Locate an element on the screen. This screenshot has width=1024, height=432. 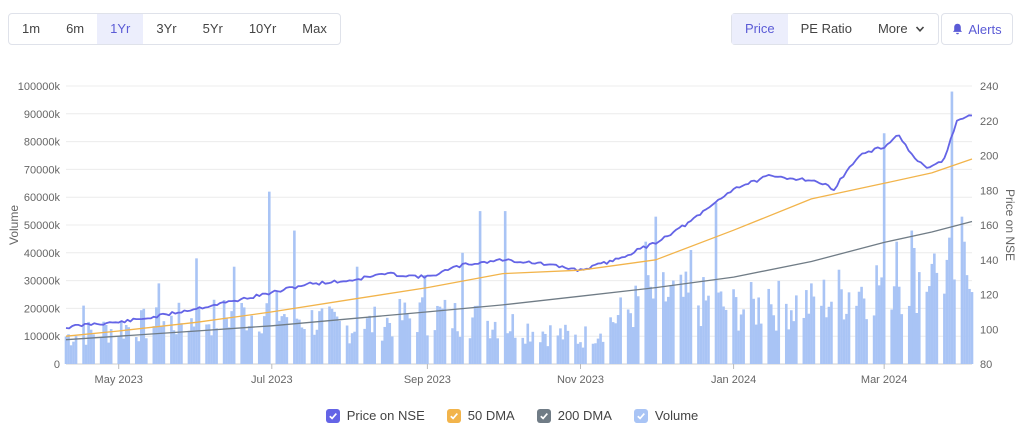
right-tick-label: 80 is located at coordinates (986, 365).